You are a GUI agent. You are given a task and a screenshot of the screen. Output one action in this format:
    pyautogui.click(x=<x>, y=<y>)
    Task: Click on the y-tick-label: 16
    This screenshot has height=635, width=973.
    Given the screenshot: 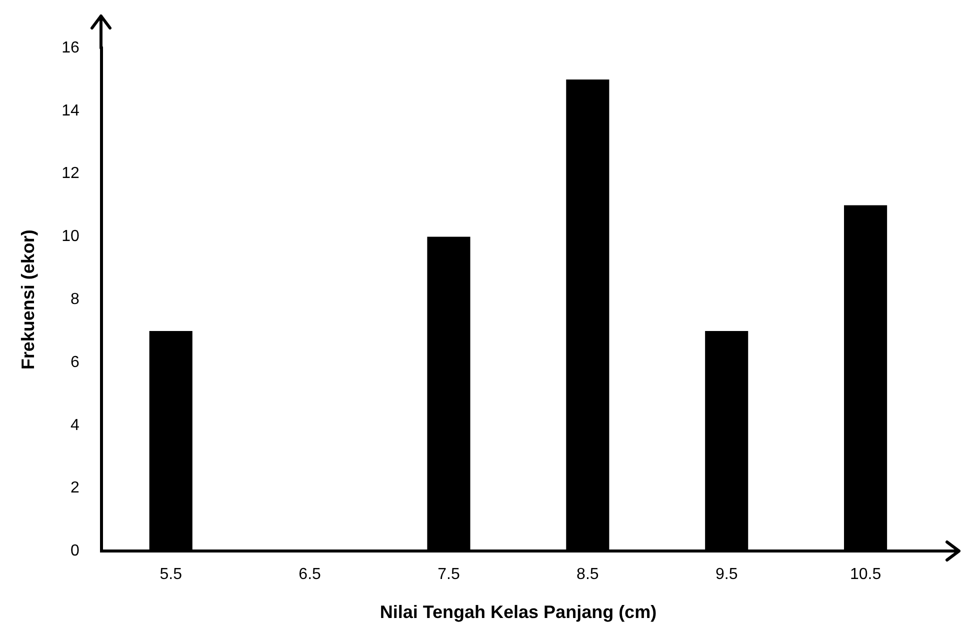 What is the action you would take?
    pyautogui.click(x=71, y=47)
    